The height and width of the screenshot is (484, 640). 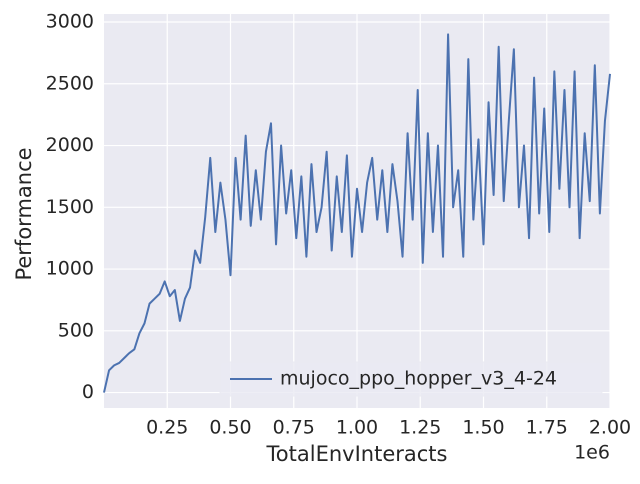 I want to click on legend-box, so click(x=411, y=379).